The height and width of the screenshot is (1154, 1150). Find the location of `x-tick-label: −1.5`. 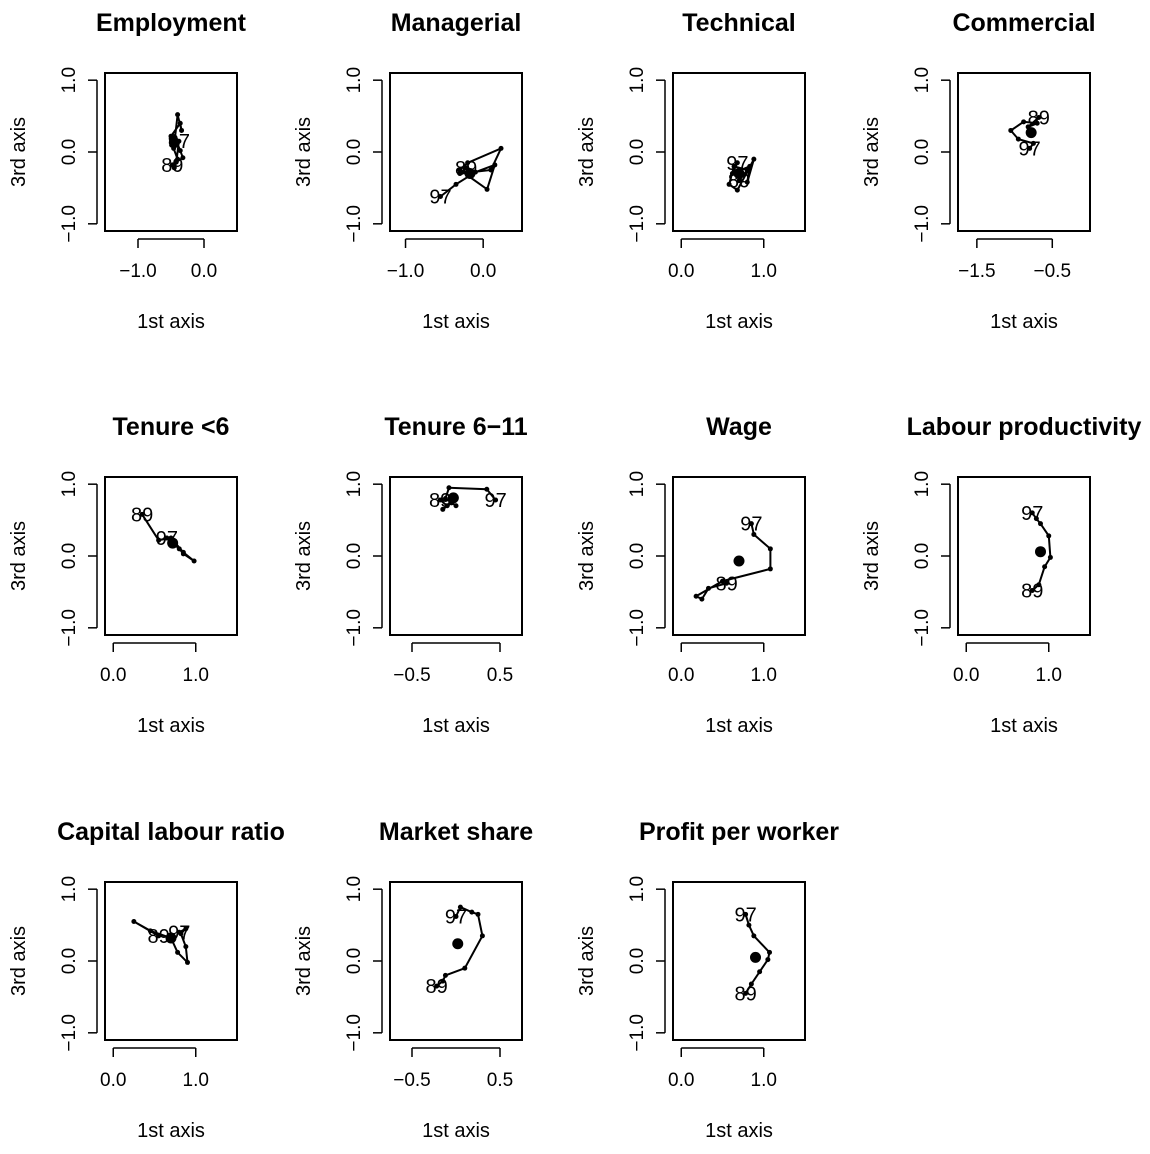

x-tick-label: −1.5 is located at coordinates (977, 271).